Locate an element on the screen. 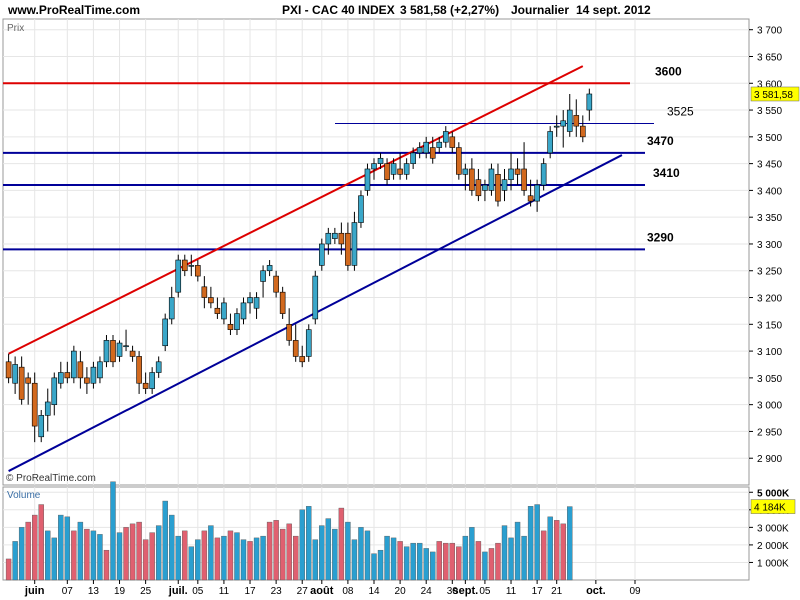 The height and width of the screenshot is (600, 800). x-tick-label: 17 is located at coordinates (250, 591).